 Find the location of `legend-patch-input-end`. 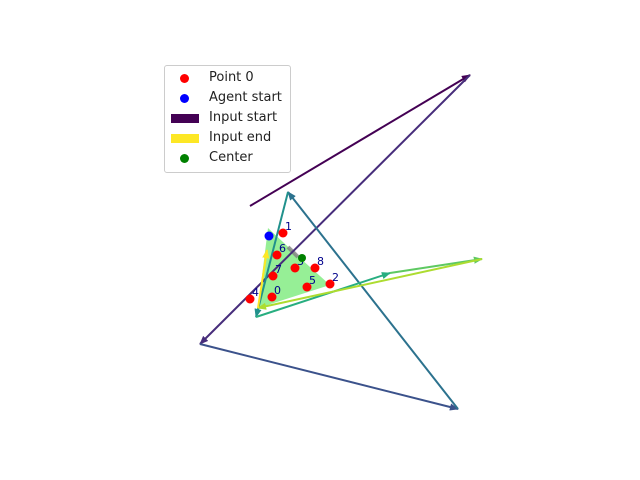

legend-patch-input-end is located at coordinates (185, 138).